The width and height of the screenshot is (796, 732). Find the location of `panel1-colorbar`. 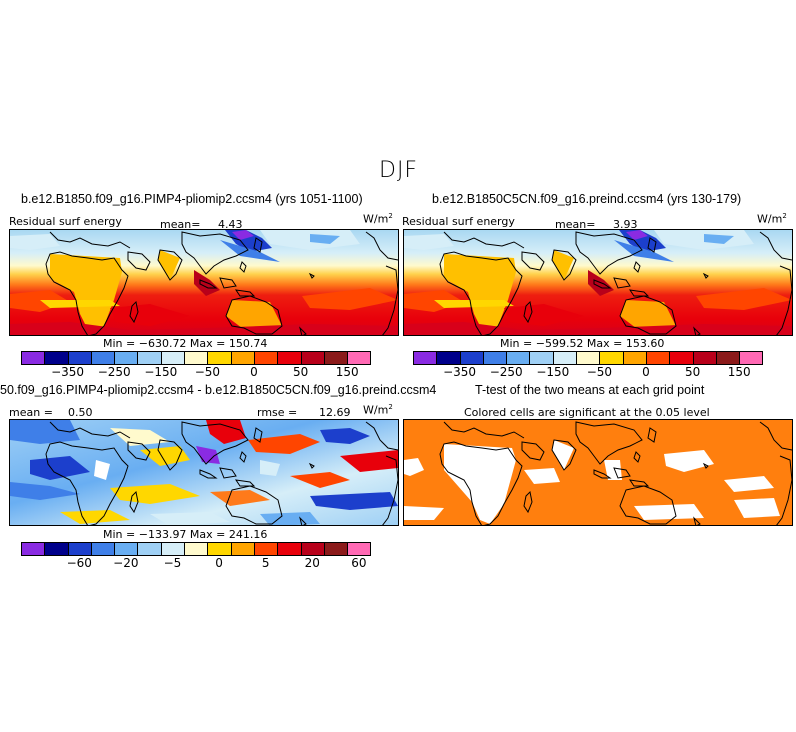

panel1-colorbar is located at coordinates (196, 358).